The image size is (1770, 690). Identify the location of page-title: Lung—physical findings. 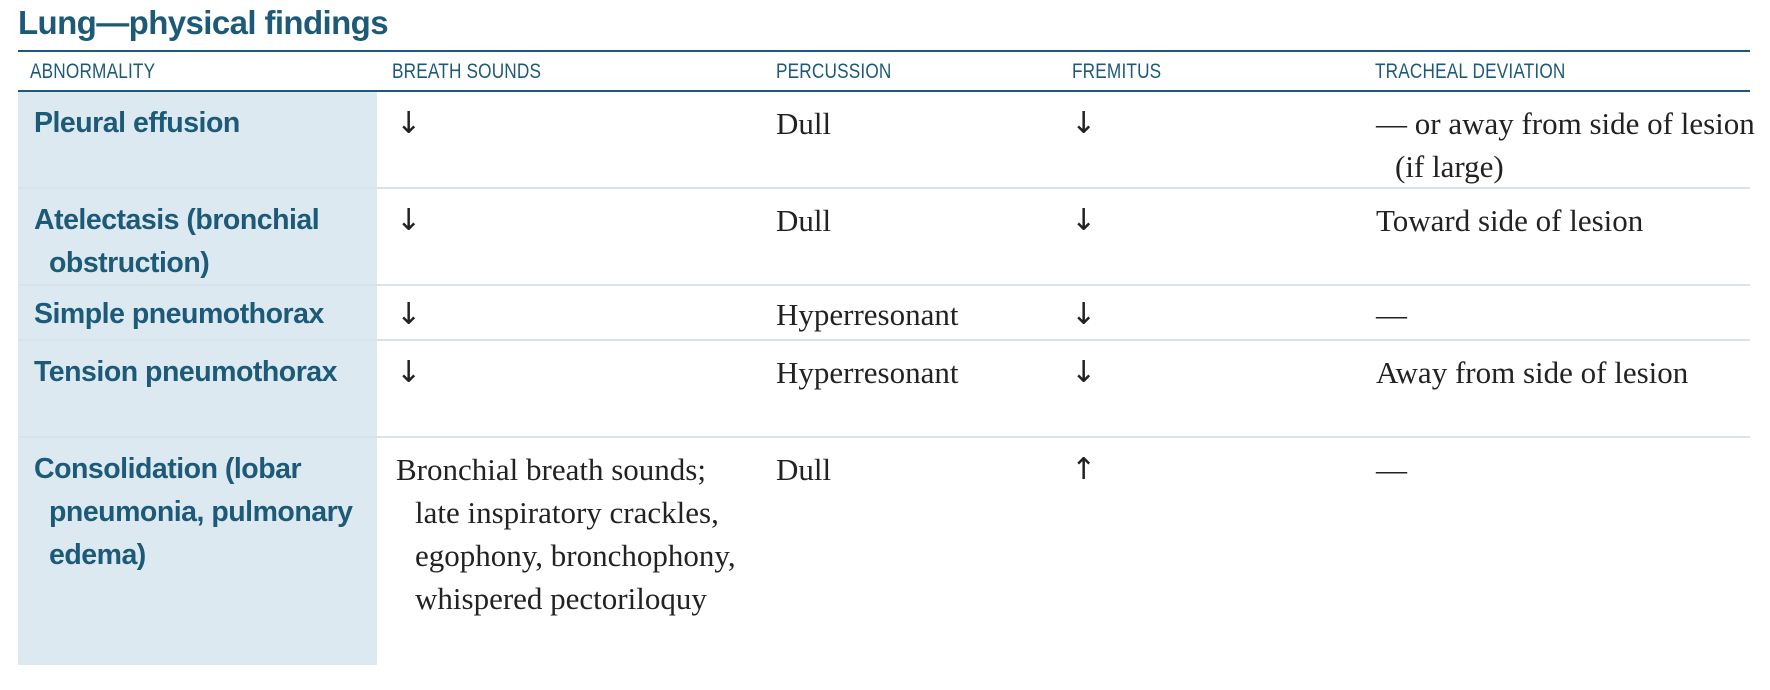
(203, 22).